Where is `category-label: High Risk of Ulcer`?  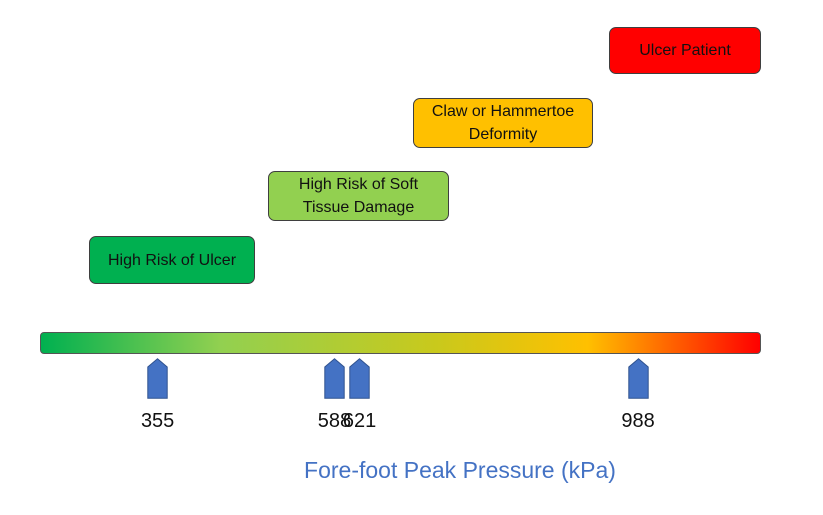 category-label: High Risk of Ulcer is located at coordinates (172, 260).